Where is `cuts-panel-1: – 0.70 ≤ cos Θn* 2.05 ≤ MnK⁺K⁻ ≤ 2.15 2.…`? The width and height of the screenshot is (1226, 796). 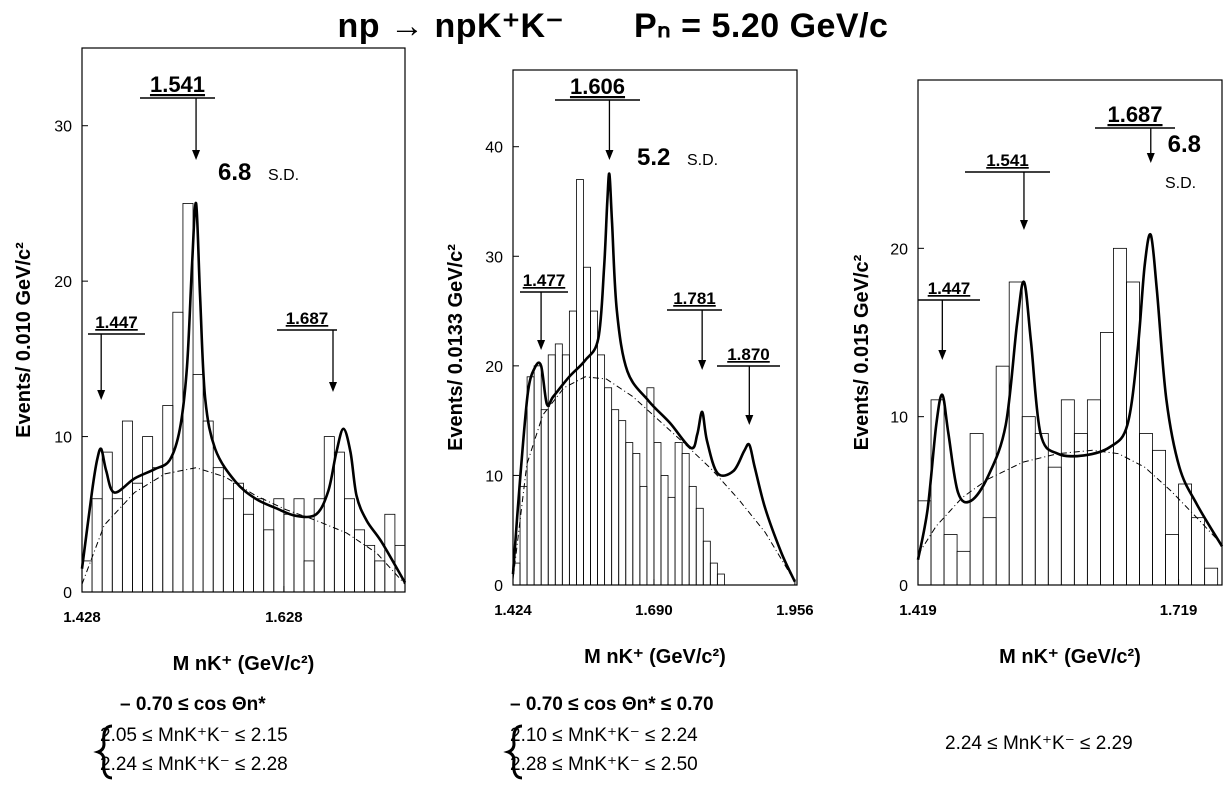
cuts-panel-1: – 0.70 ≤ cos Θn* 2.05 ≤ MnK⁺K⁻ ≤ 2.15 2.… is located at coordinates (194, 735).